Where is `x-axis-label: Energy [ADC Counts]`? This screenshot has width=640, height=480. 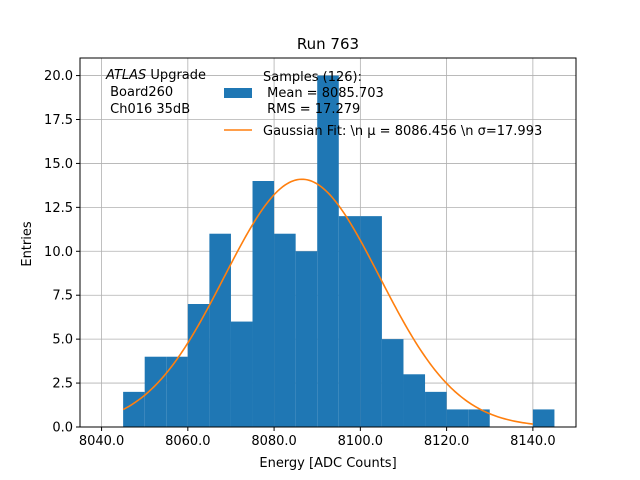 x-axis-label: Energy [ADC Counts] is located at coordinates (327, 463).